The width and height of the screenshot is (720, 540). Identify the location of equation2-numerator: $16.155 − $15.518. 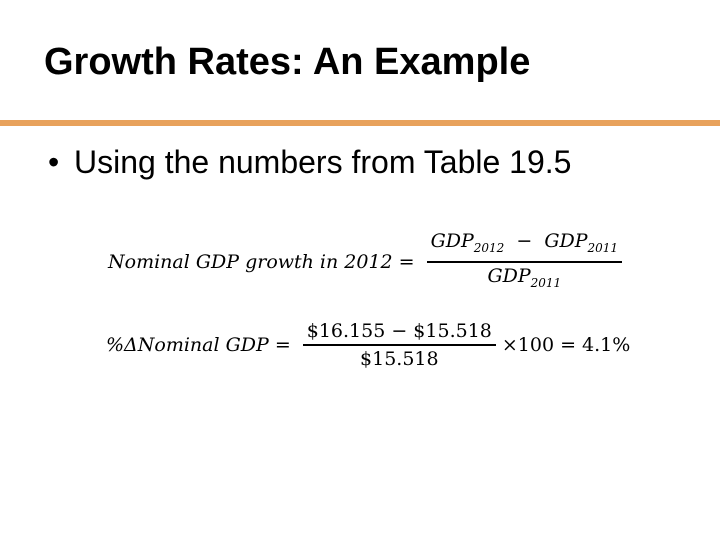
(399, 332).